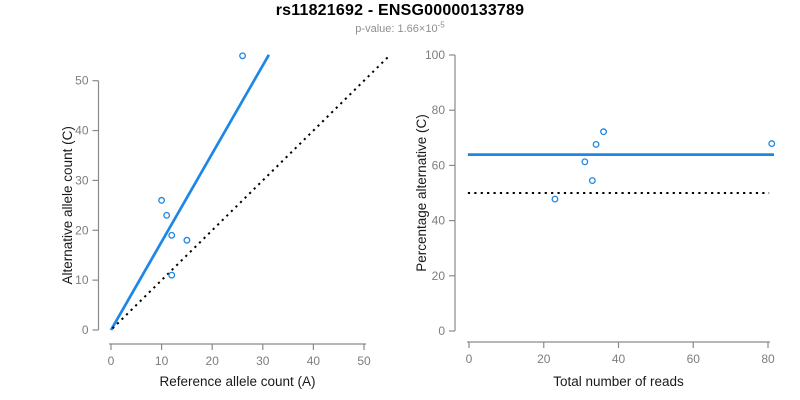 Image resolution: width=800 pixels, height=400 pixels. I want to click on y-tick-label: 60, so click(439, 165).